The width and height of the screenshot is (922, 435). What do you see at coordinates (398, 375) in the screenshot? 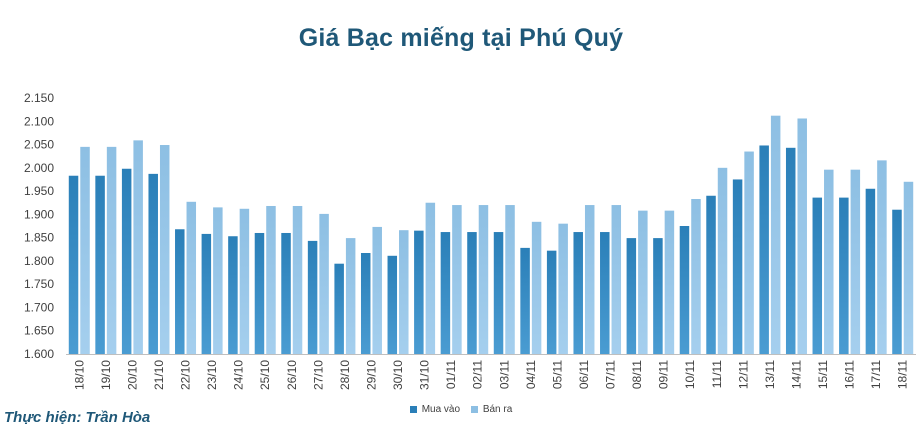
I see `x-tick-label: 30/10` at bounding box center [398, 375].